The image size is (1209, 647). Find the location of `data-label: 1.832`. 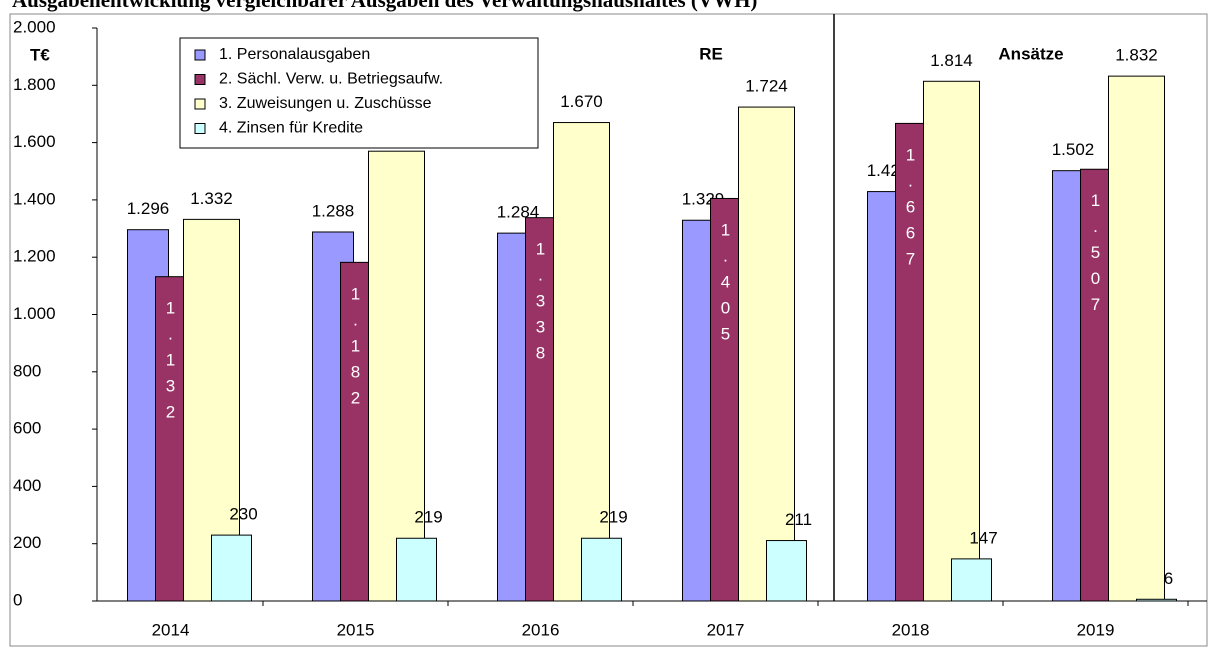

data-label: 1.832 is located at coordinates (1136, 55).